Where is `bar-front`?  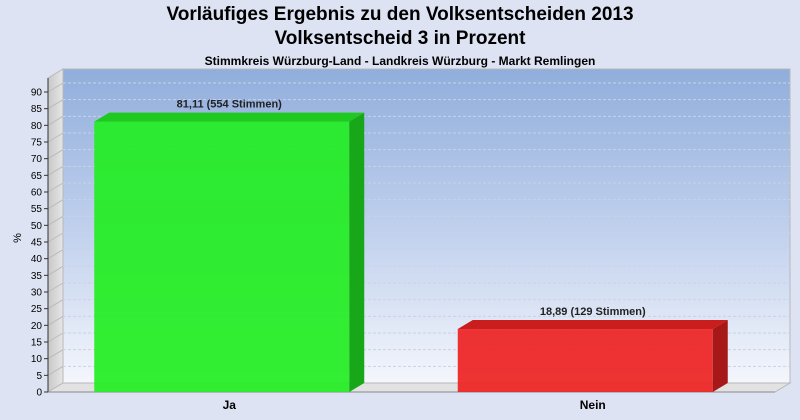
bar-front is located at coordinates (585, 360).